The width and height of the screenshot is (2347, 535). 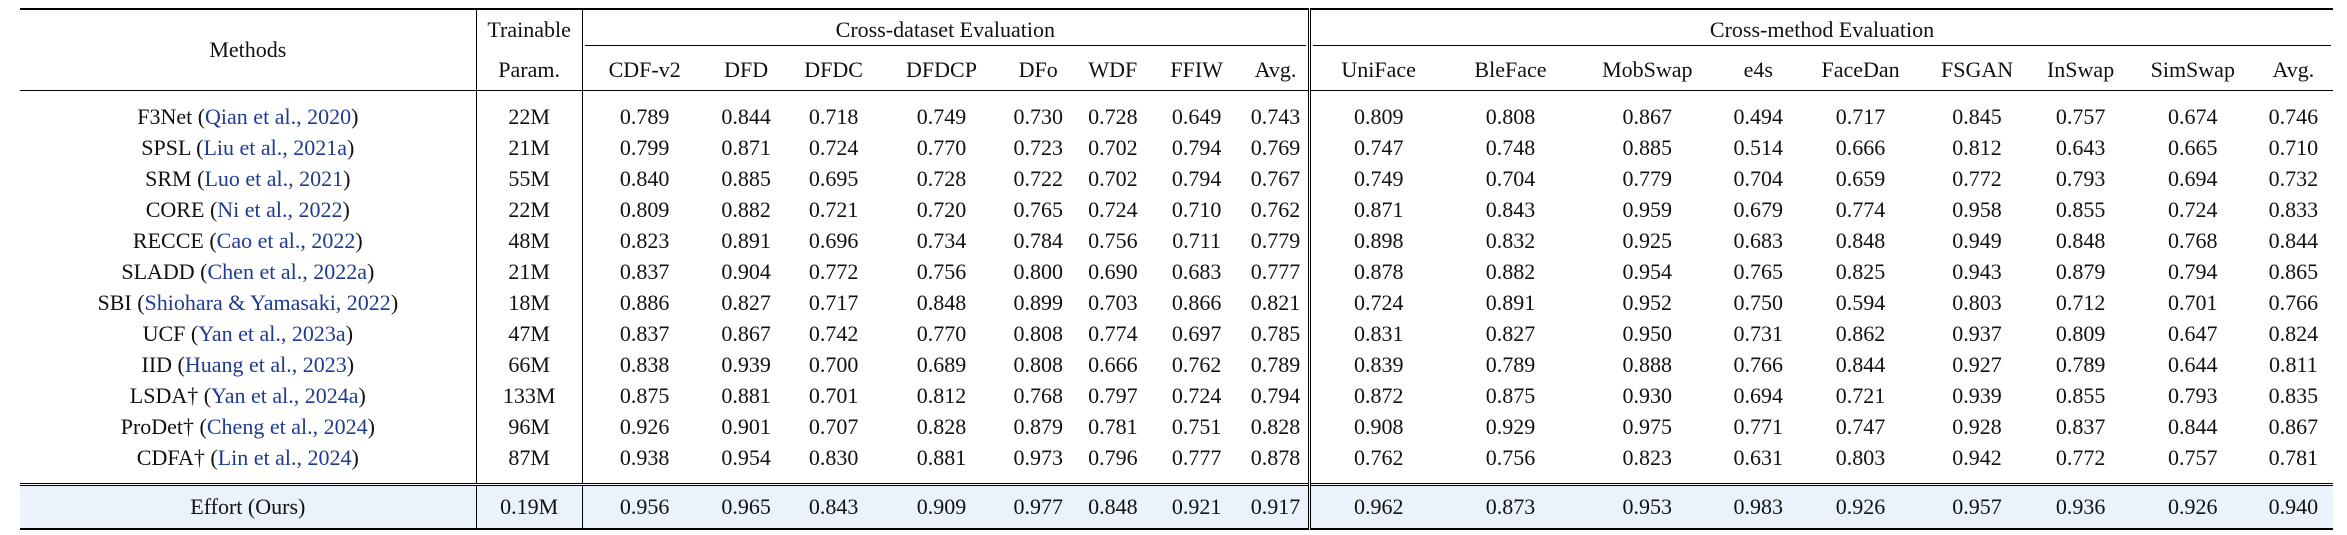 What do you see at coordinates (833, 457) in the screenshot?
I see `dataset-score-cell: 0.830` at bounding box center [833, 457].